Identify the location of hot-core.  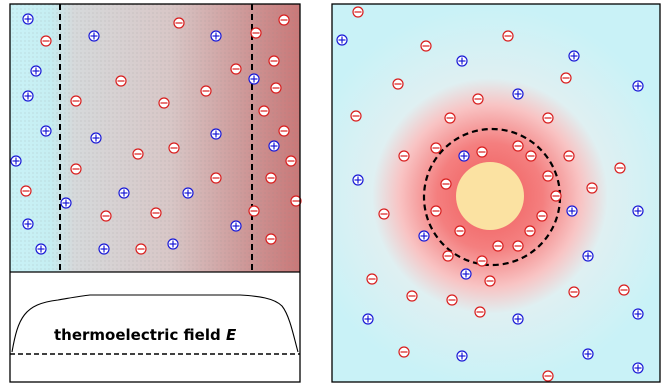
(490, 196).